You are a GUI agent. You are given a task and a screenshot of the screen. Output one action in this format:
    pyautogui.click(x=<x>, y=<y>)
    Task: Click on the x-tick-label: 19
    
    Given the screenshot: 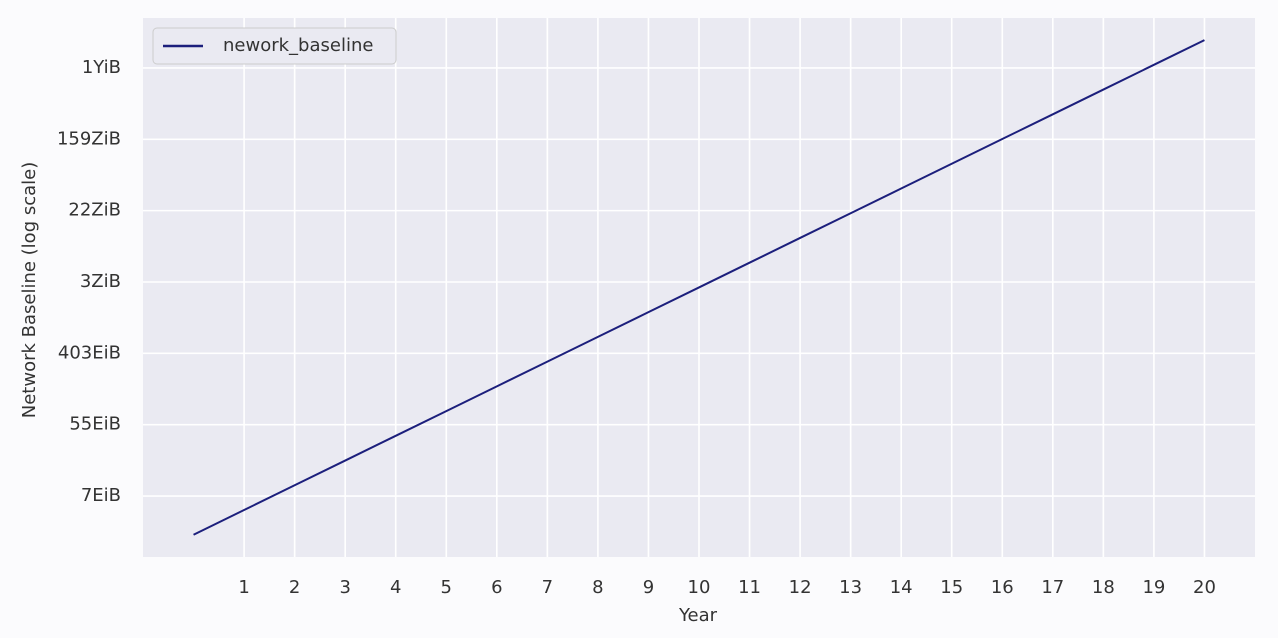 What is the action you would take?
    pyautogui.click(x=1153, y=587)
    